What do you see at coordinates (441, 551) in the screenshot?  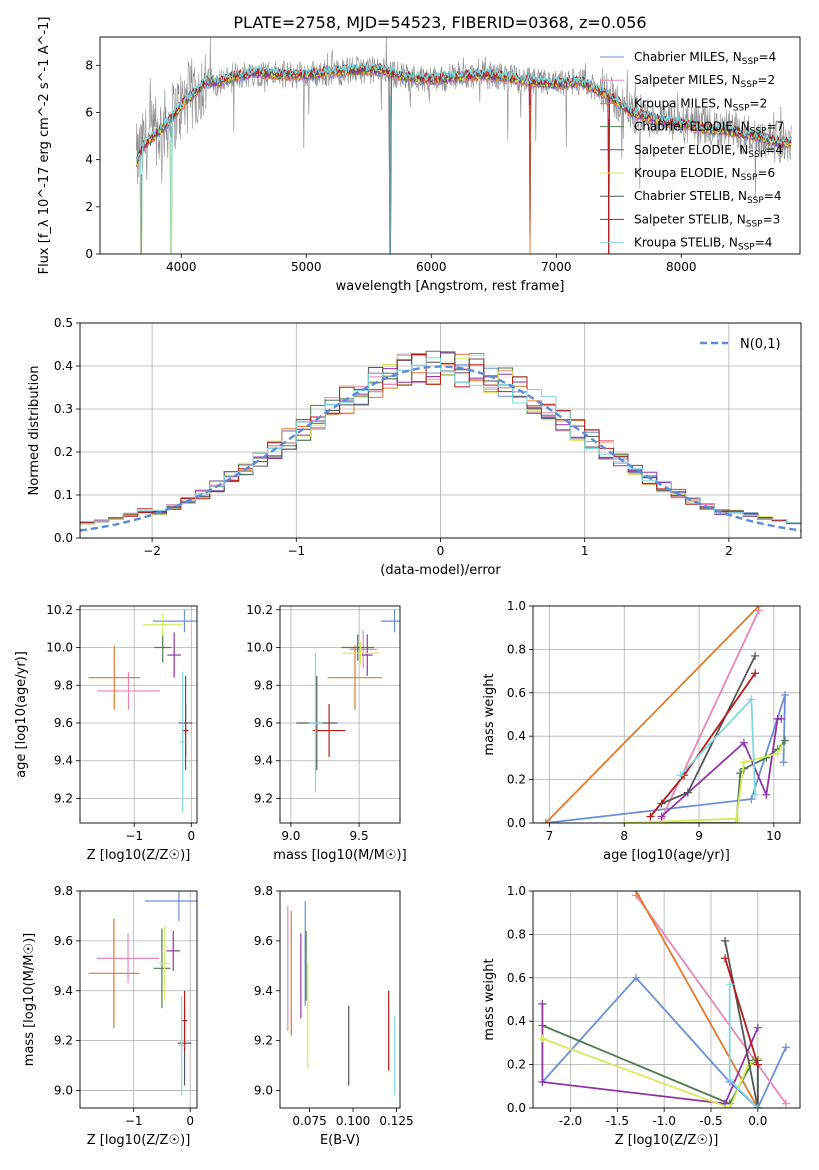 I see `x-tick-label: 0` at bounding box center [441, 551].